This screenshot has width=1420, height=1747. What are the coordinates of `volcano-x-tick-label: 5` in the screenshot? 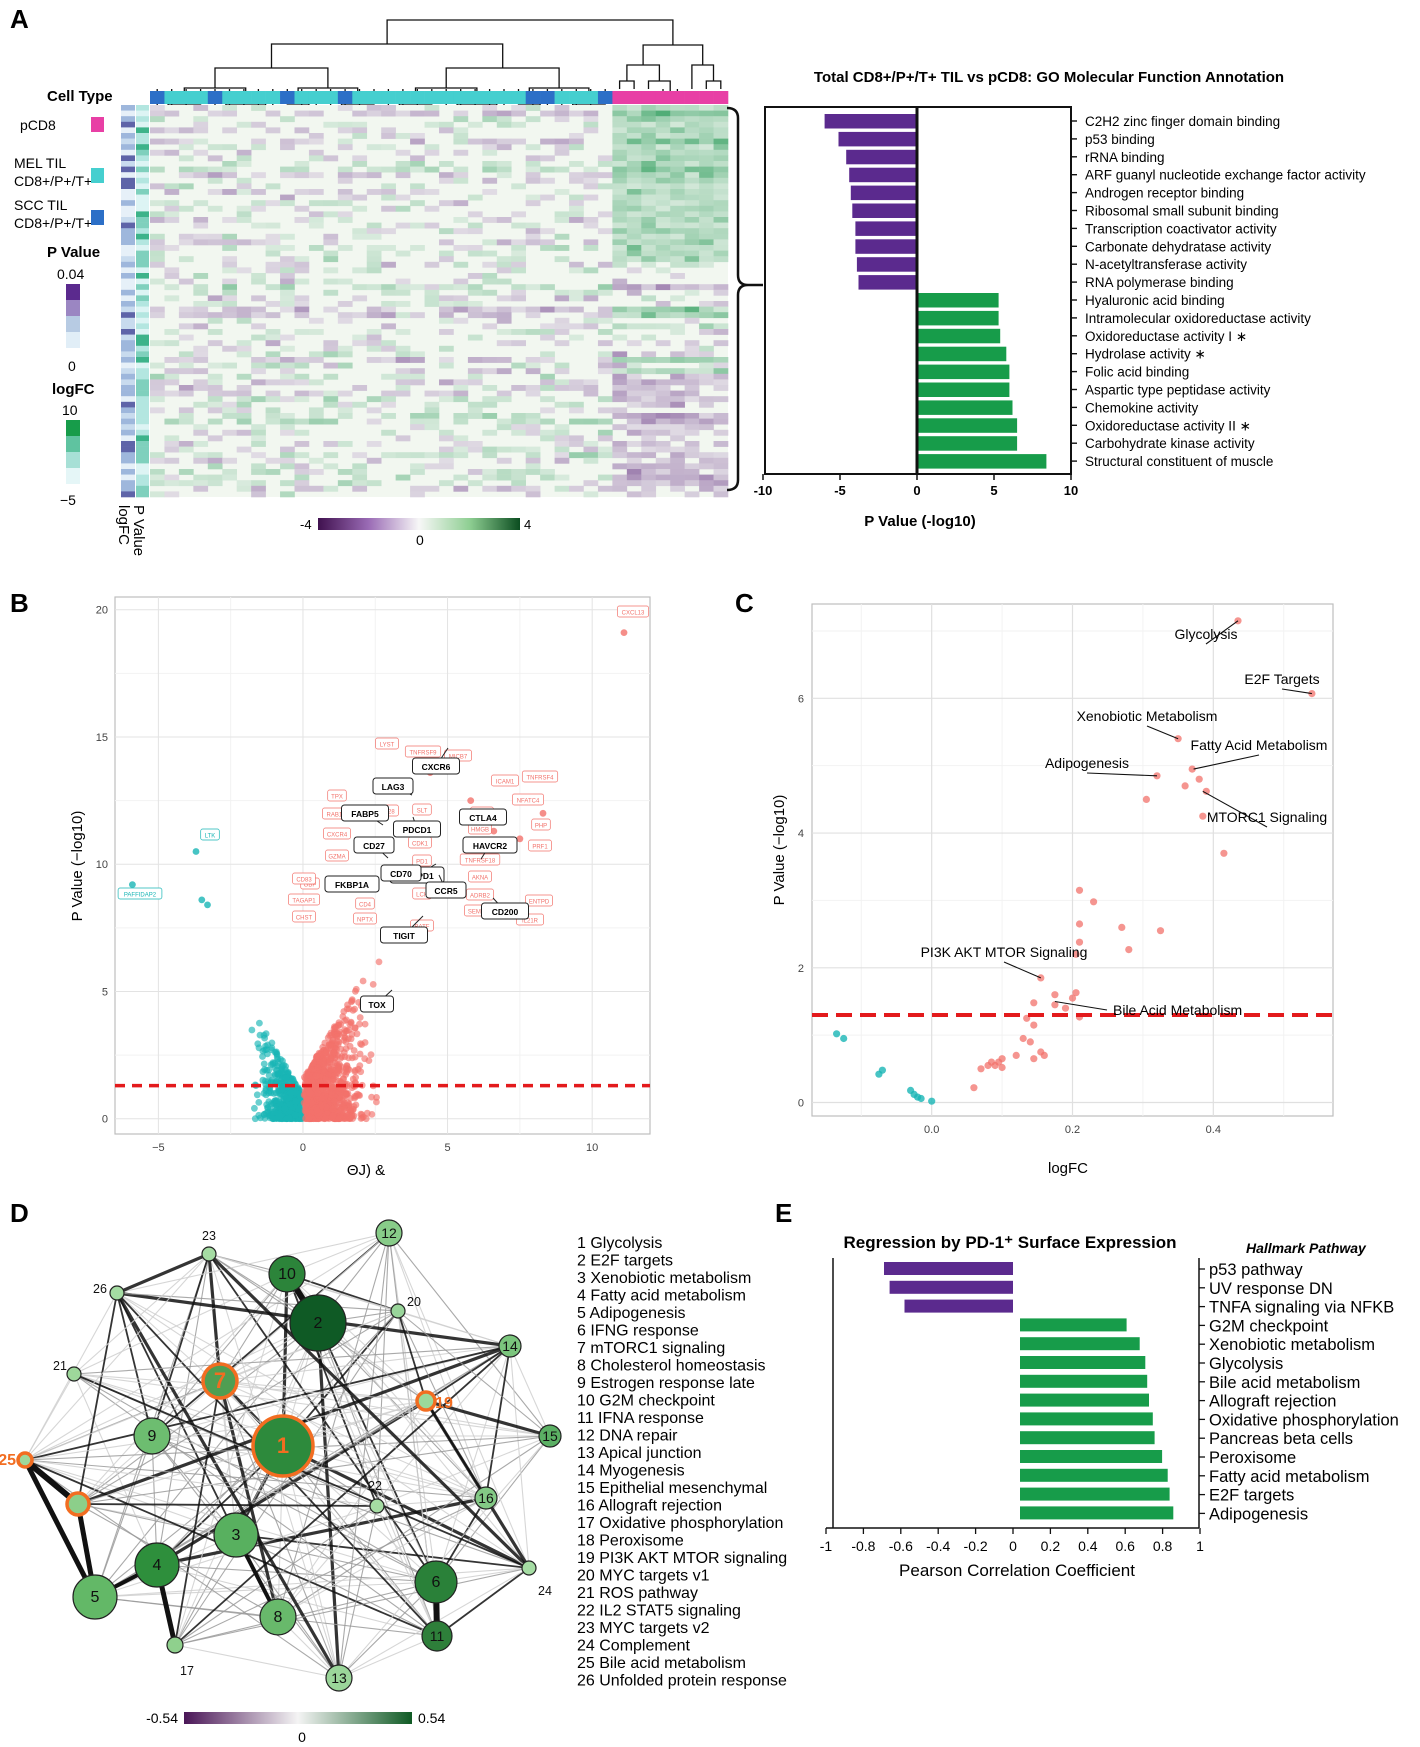 It's located at (448, 1148).